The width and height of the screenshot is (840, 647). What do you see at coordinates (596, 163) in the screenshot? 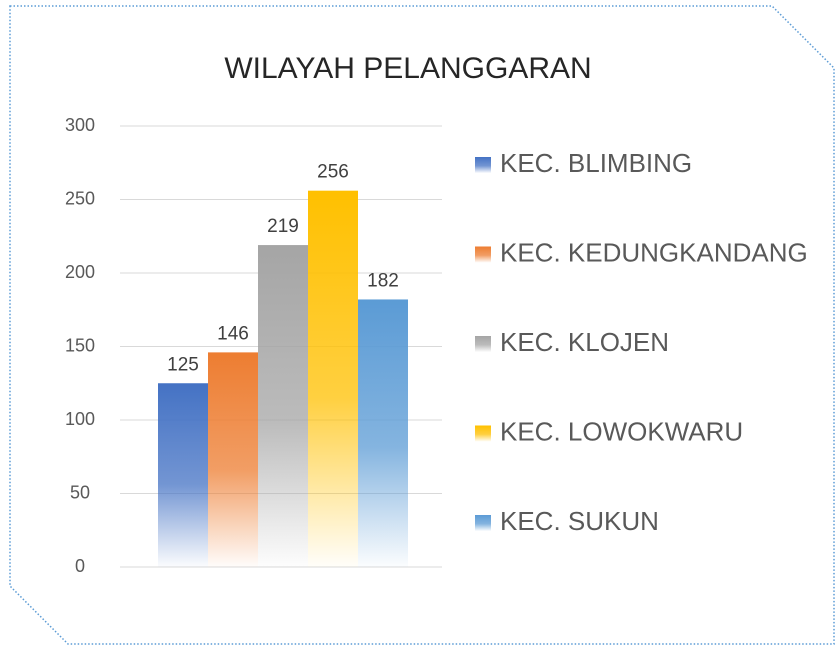
I see `legend-label: KEC. BLIMBING` at bounding box center [596, 163].